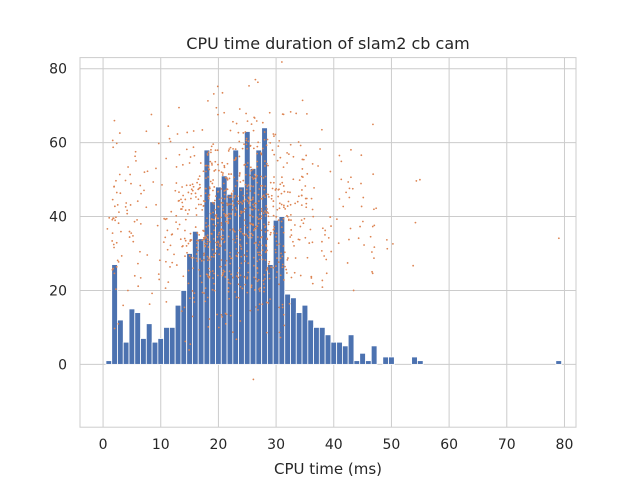 Image resolution: width=640 pixels, height=480 pixels. Describe the element at coordinates (58, 144) in the screenshot. I see `y-tick-label: 60` at that location.